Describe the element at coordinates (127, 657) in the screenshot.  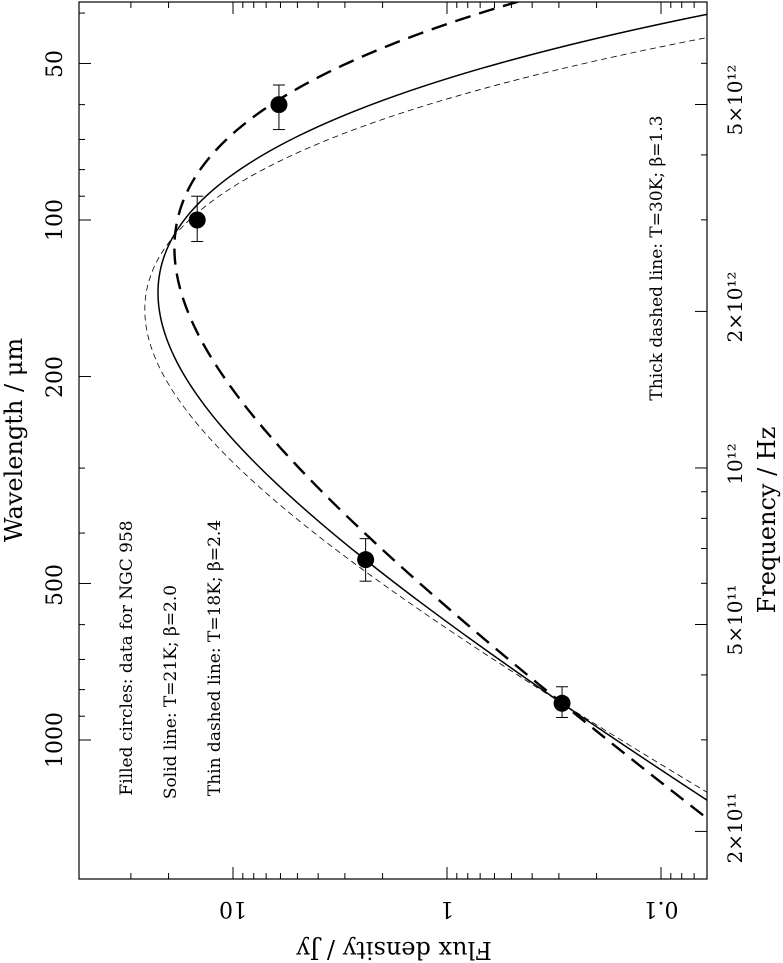
I see `annotation-data-caption: Filled circles: data for NGC 958` at that location.